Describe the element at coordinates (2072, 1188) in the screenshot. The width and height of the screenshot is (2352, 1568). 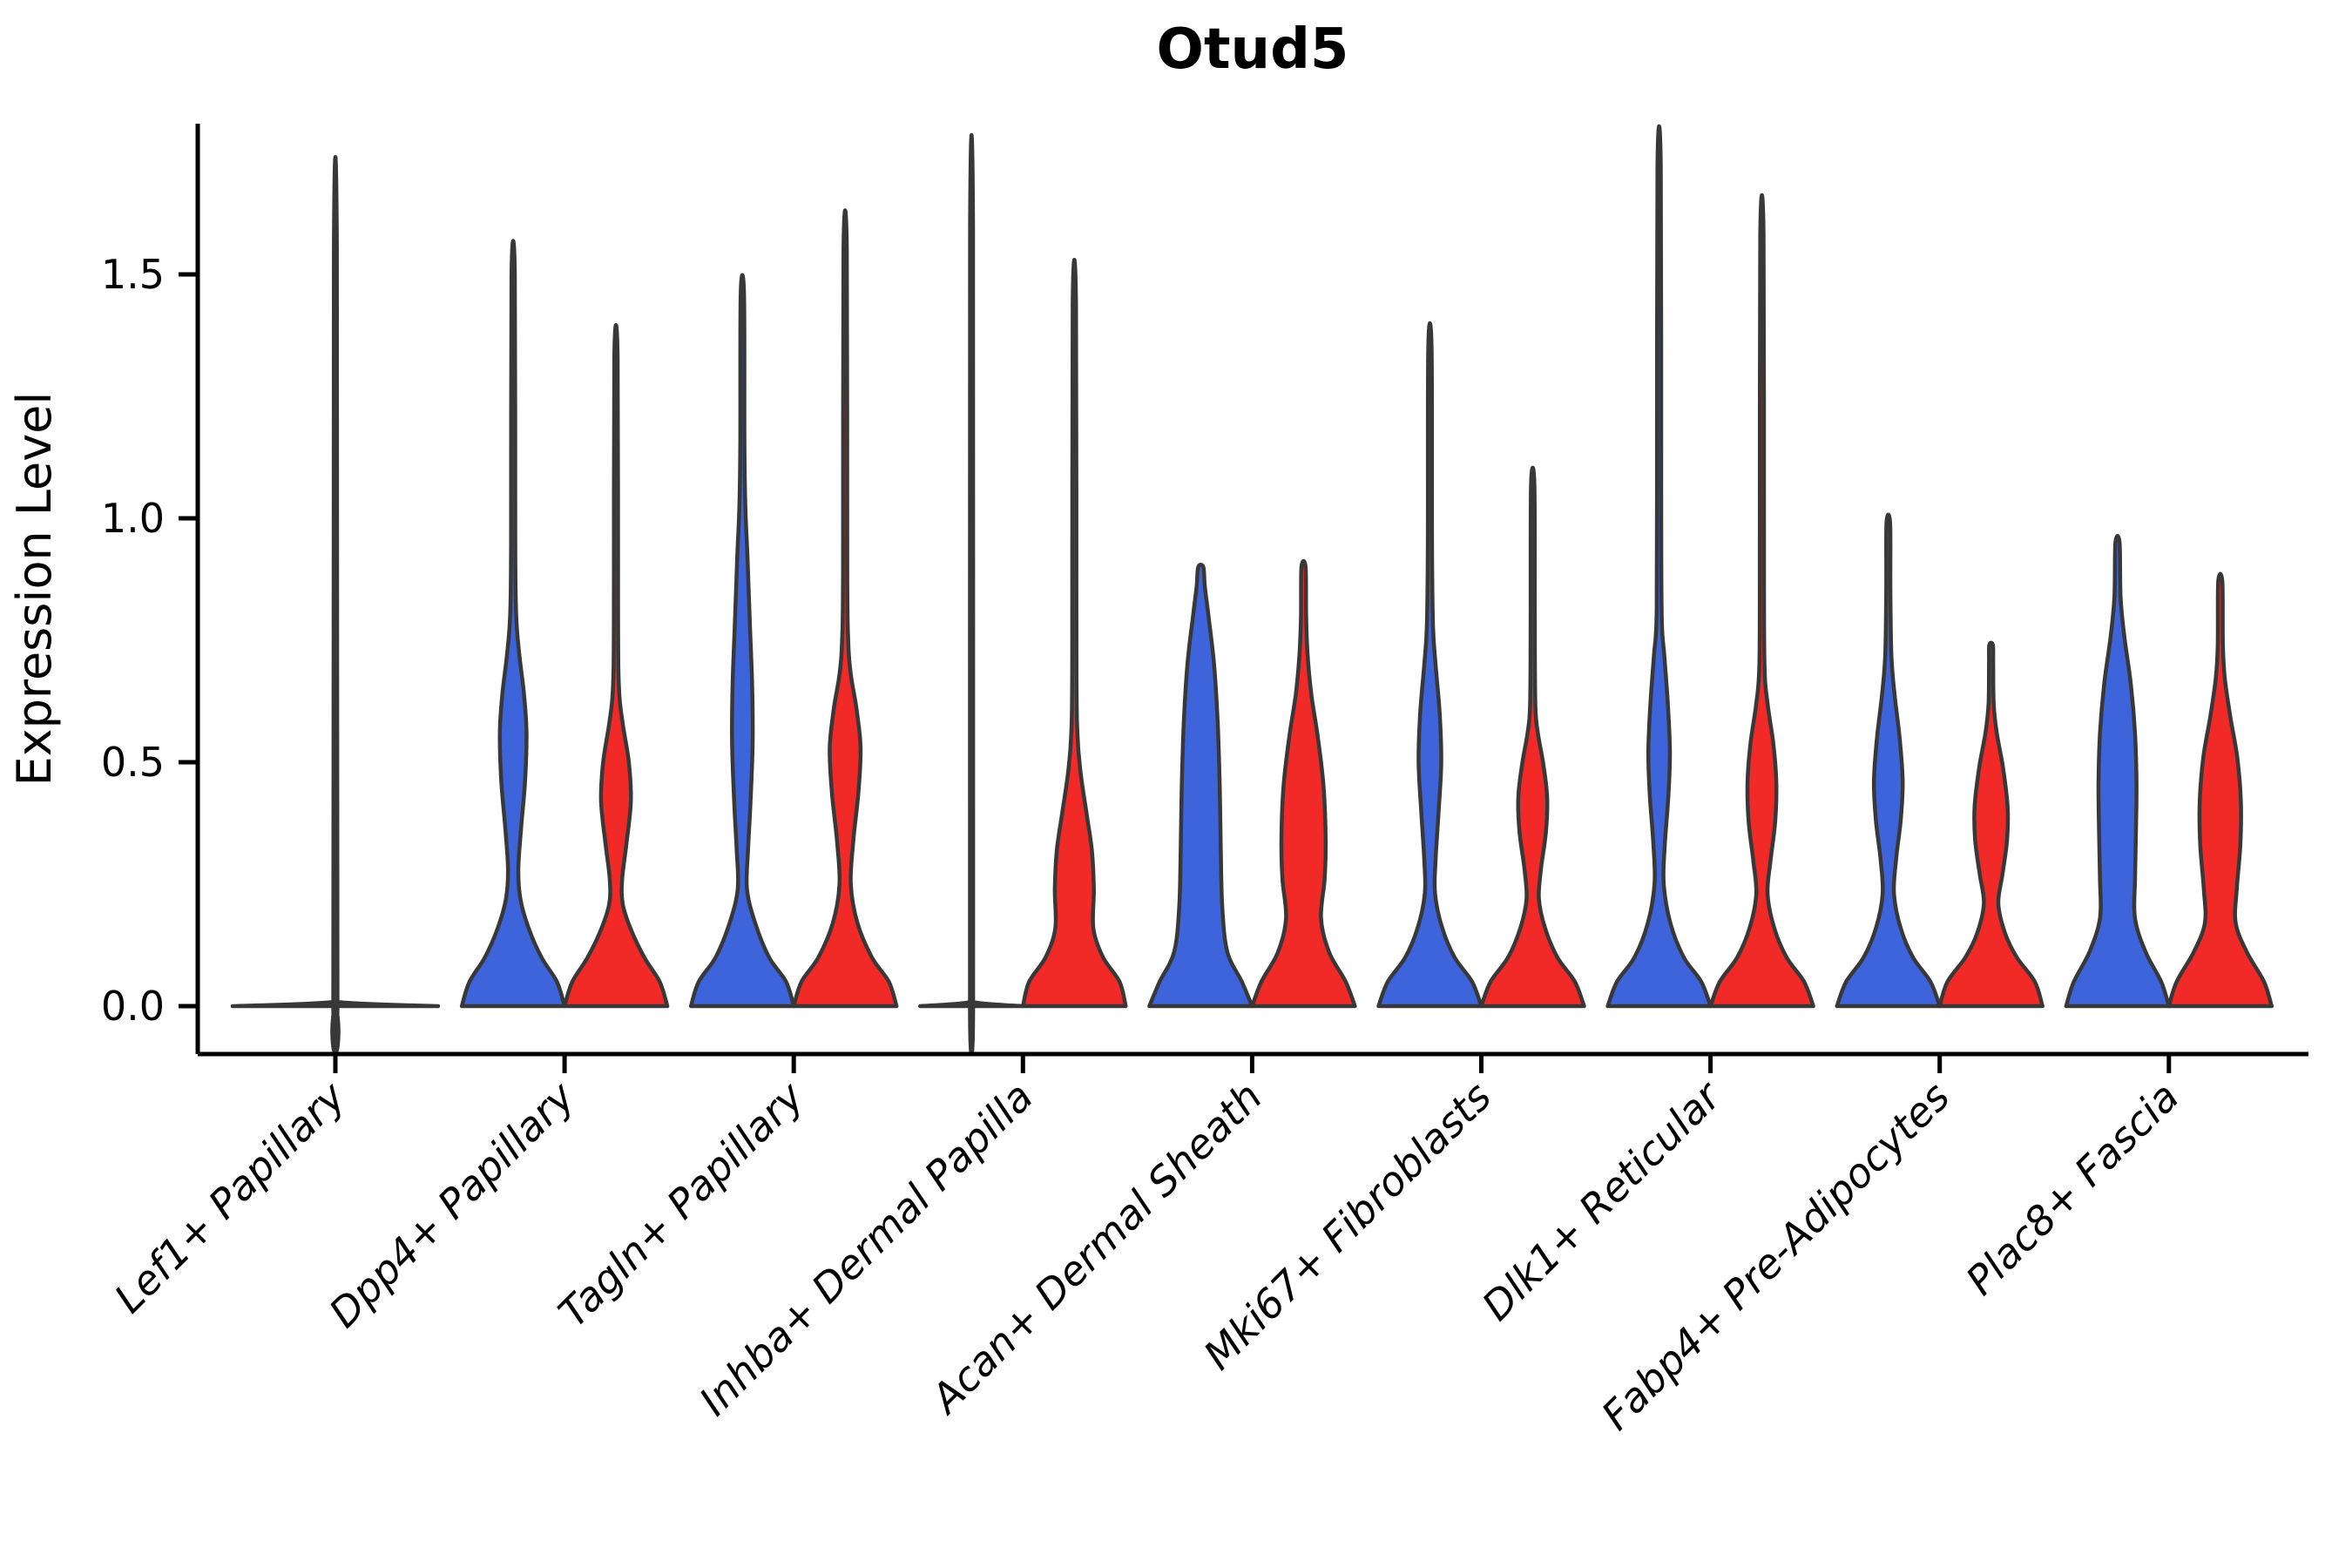
I see `x-tick-label-plac8-fascia: Plac8+ Fascia` at that location.